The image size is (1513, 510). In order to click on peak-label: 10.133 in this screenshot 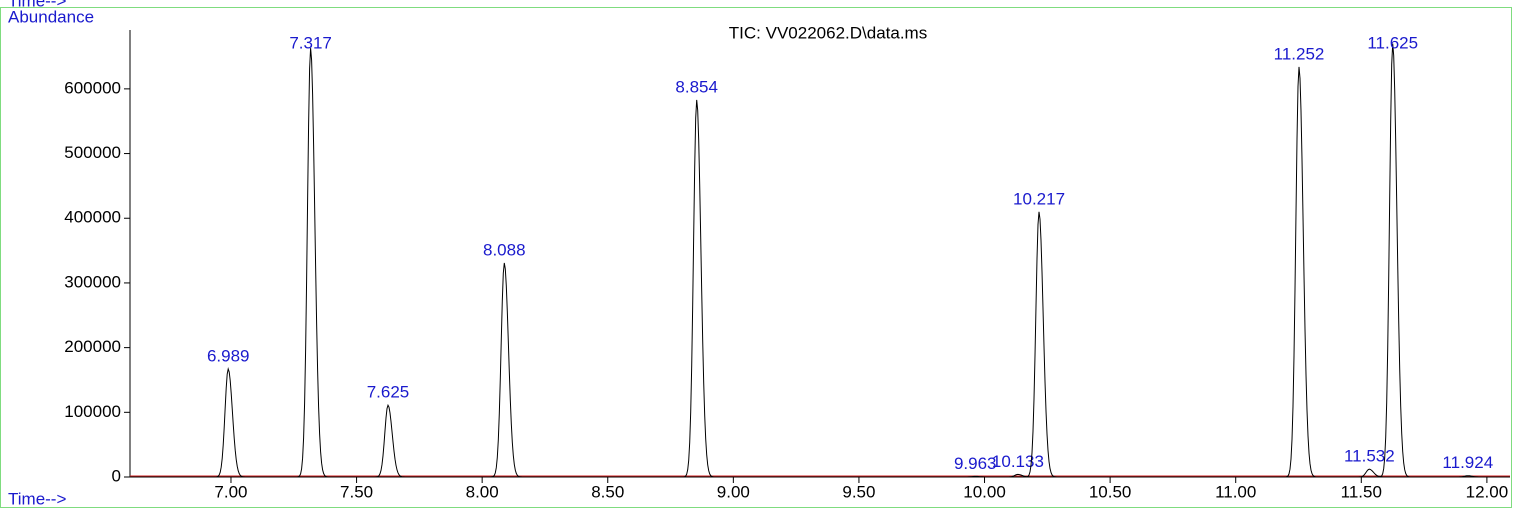, I will do `click(1018, 461)`.